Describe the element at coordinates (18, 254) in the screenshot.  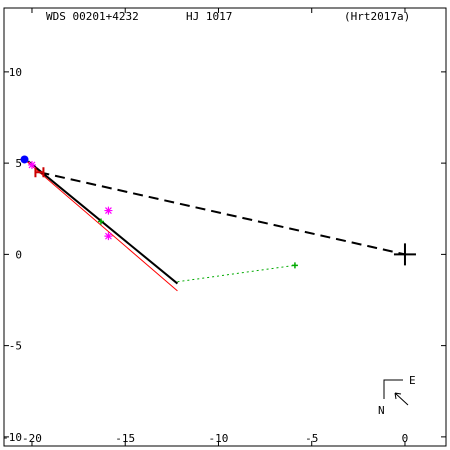
I see `y-tick-label: 0` at that location.